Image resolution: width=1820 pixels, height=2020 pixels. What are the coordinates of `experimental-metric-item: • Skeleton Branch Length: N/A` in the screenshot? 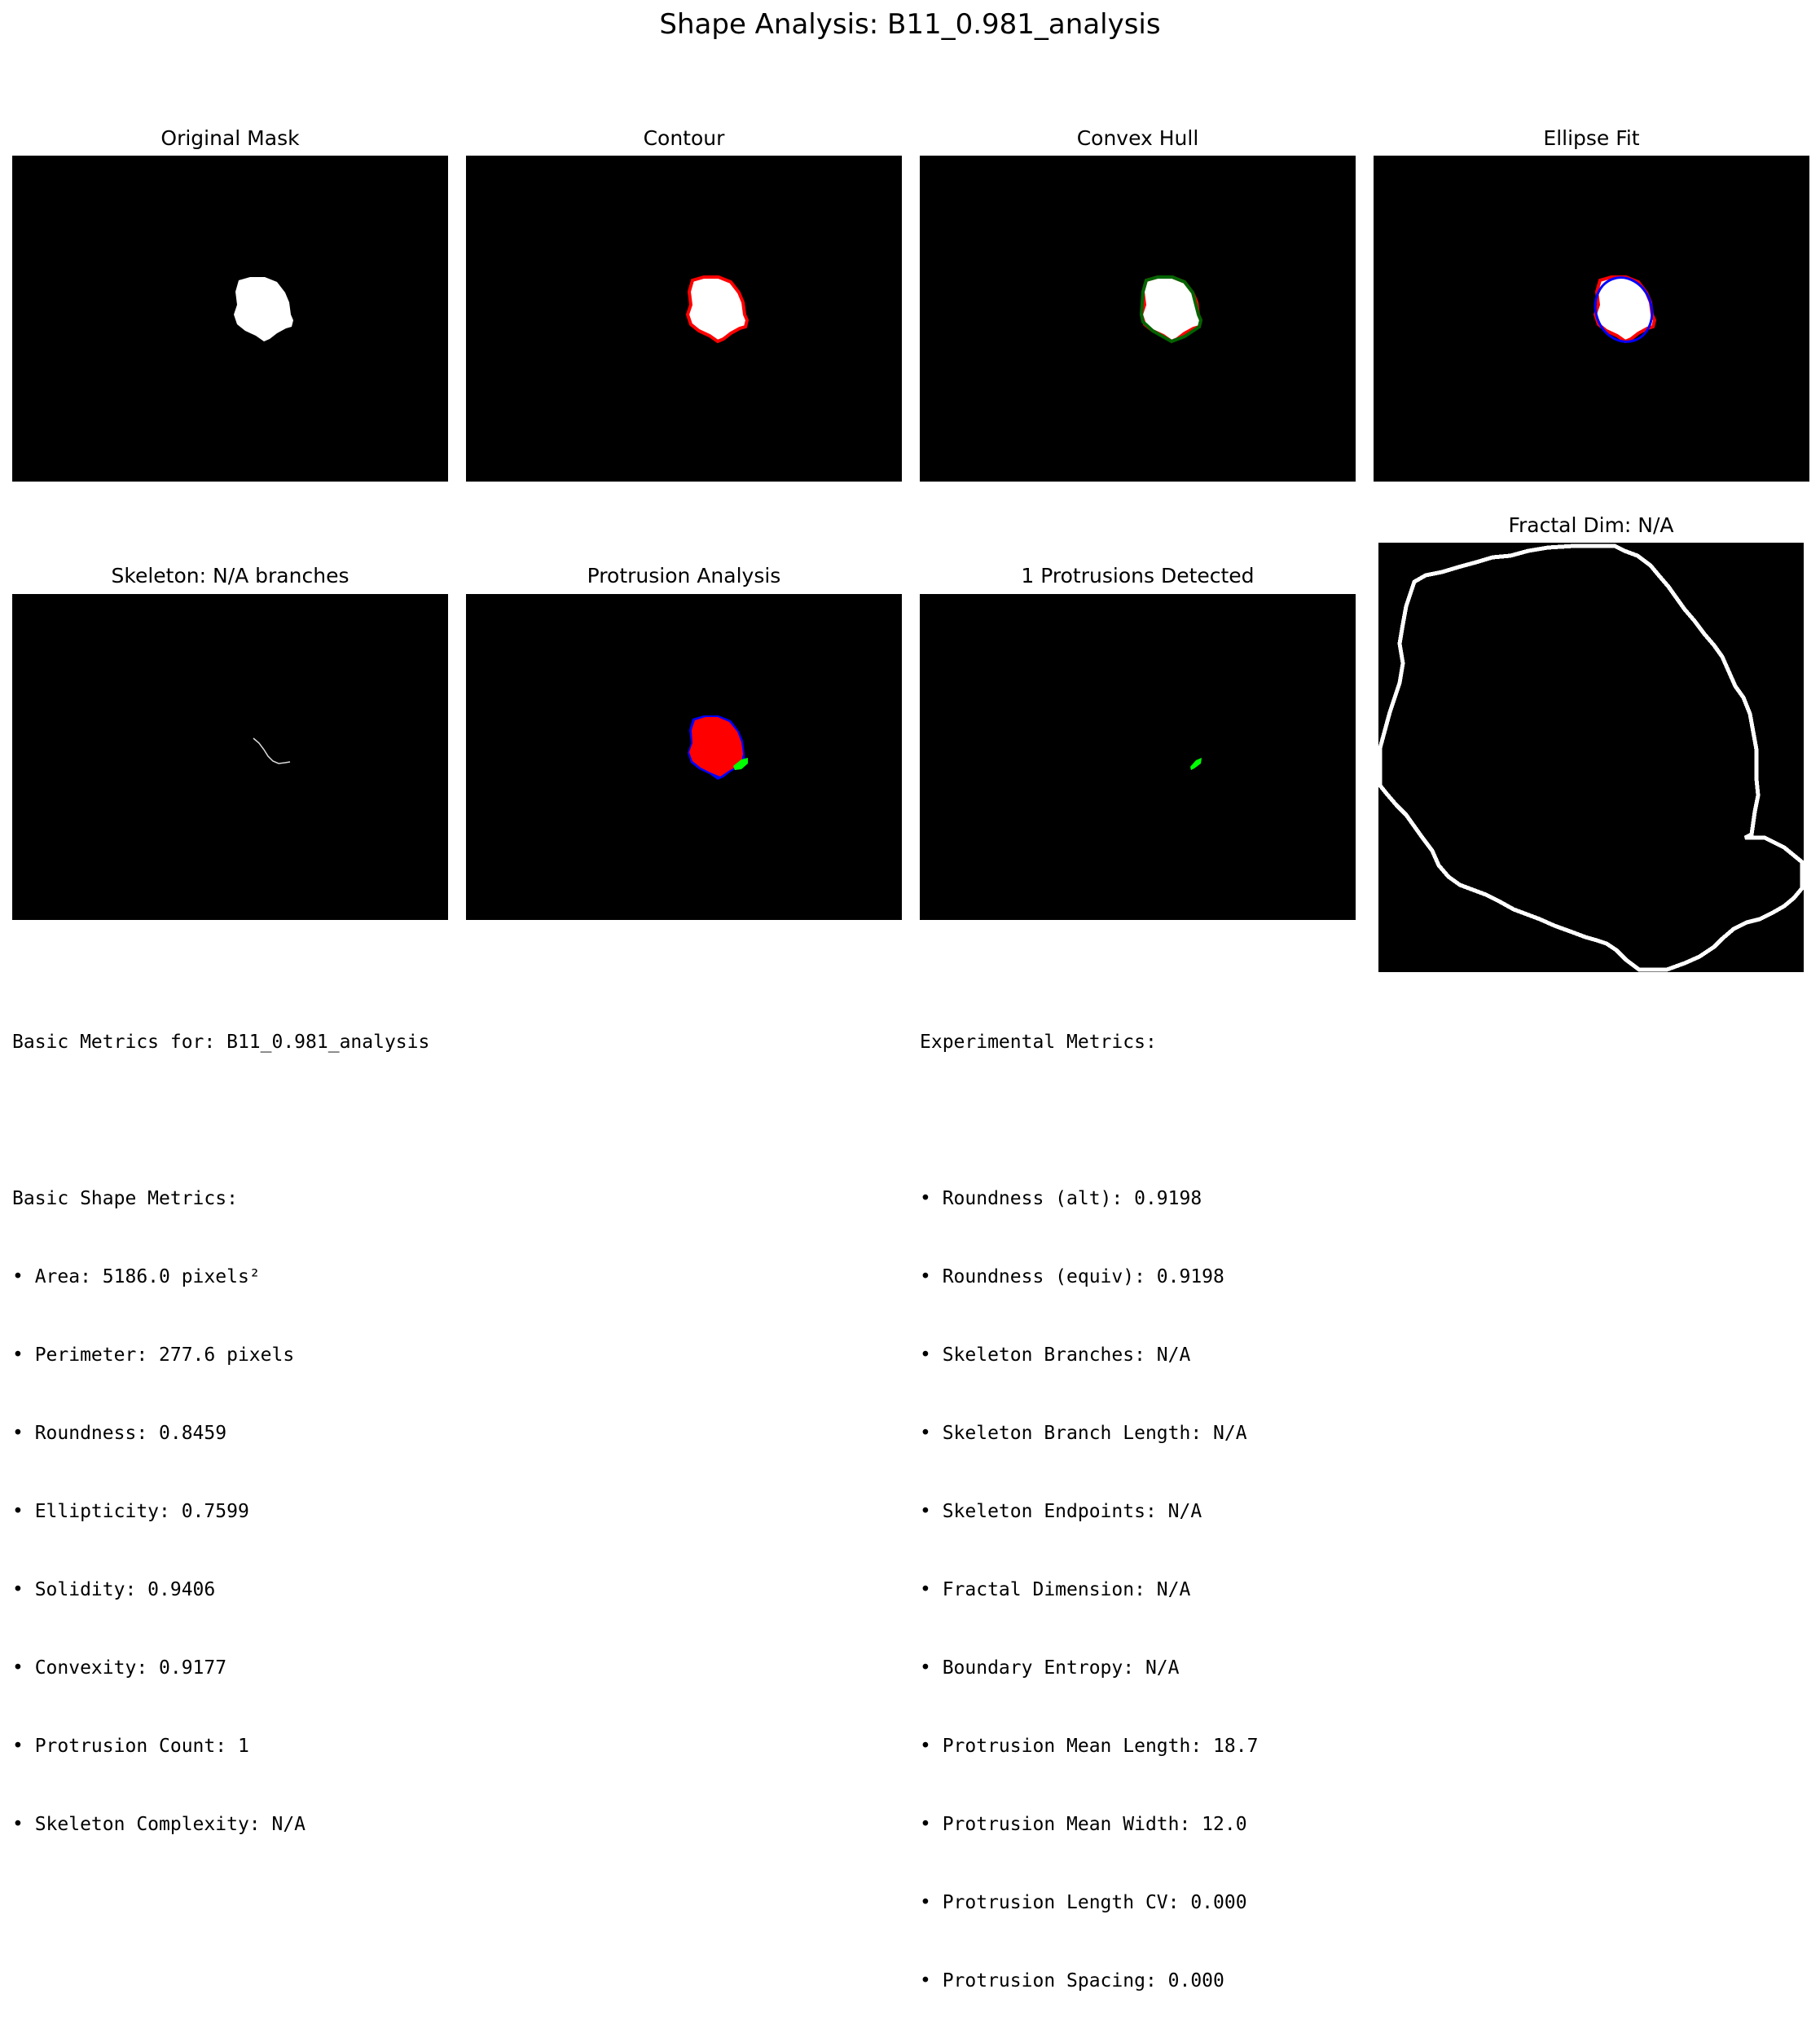 It's located at (1083, 1433).